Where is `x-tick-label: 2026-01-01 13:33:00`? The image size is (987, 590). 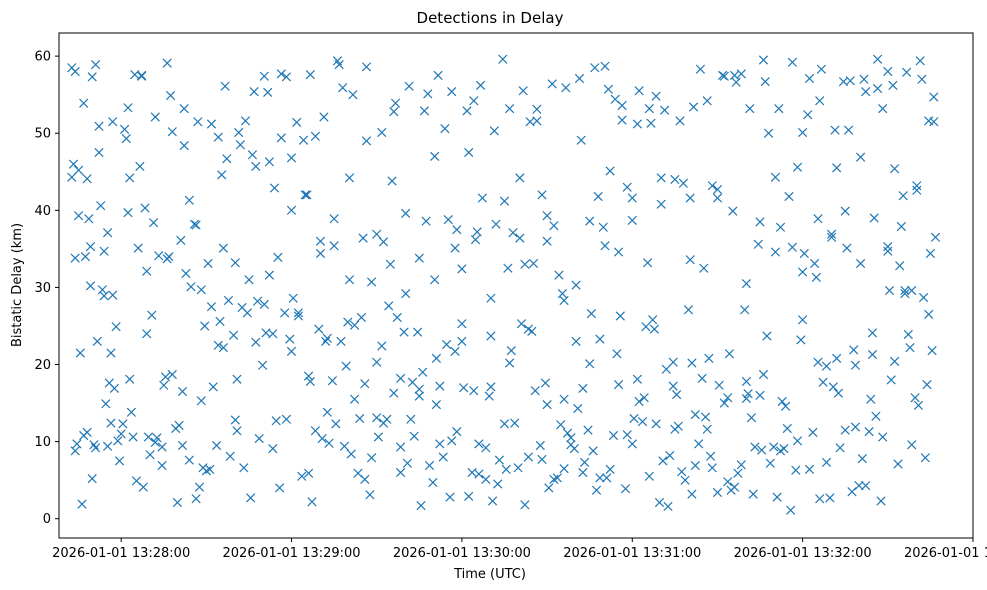 x-tick-label: 2026-01-01 13:33:00 is located at coordinates (945, 553).